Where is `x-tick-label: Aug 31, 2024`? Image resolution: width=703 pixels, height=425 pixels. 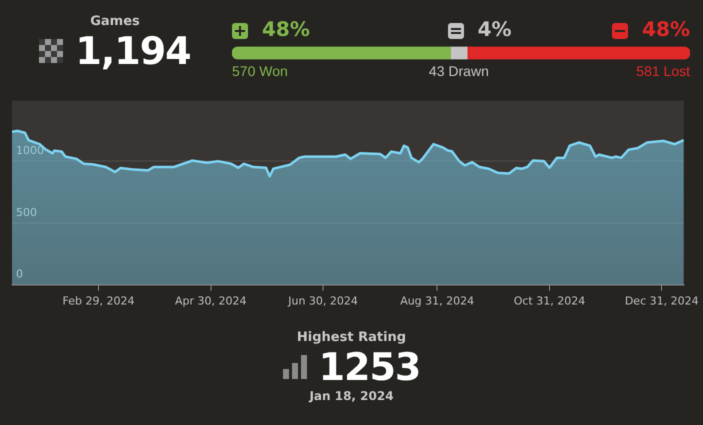 x-tick-label: Aug 31, 2024 is located at coordinates (437, 301).